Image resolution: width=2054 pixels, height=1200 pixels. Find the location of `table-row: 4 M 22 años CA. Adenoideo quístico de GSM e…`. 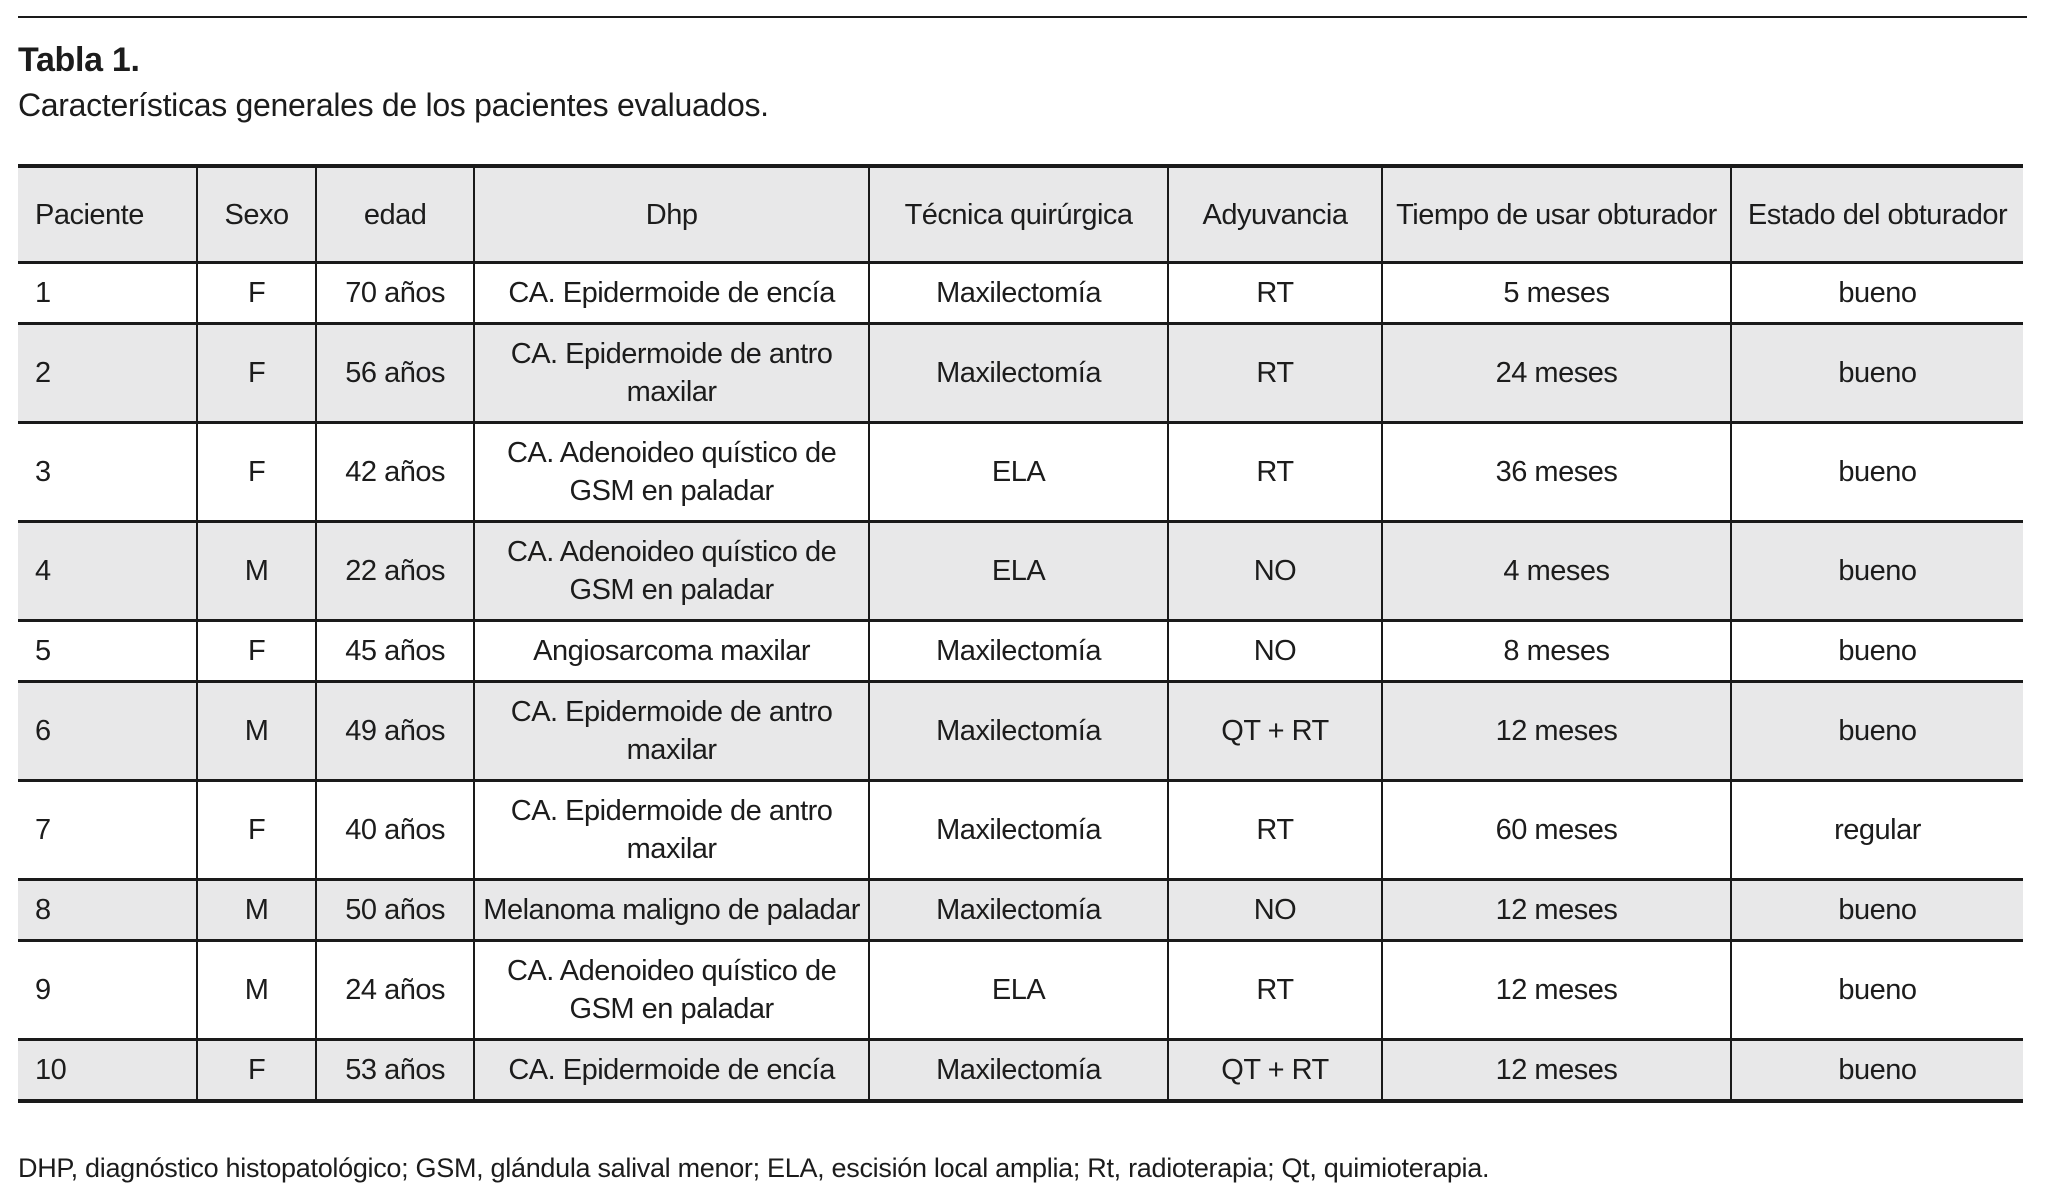

table-row: 4 M 22 años CA. Adenoideo quístico de GSM e… is located at coordinates (1020, 570).